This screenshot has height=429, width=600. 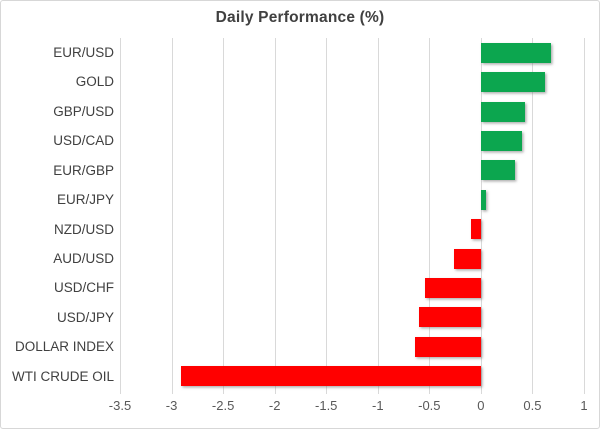 What do you see at coordinates (326, 405) in the screenshot?
I see `x-axis-tick-label: -1.5` at bounding box center [326, 405].